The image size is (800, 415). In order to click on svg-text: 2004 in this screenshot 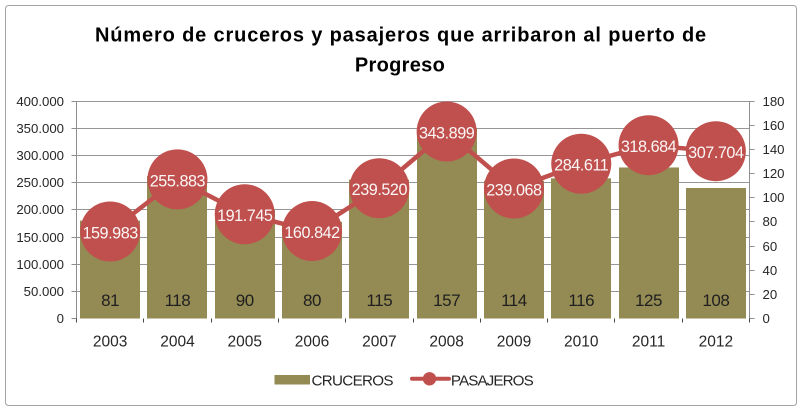, I will do `click(177, 342)`.